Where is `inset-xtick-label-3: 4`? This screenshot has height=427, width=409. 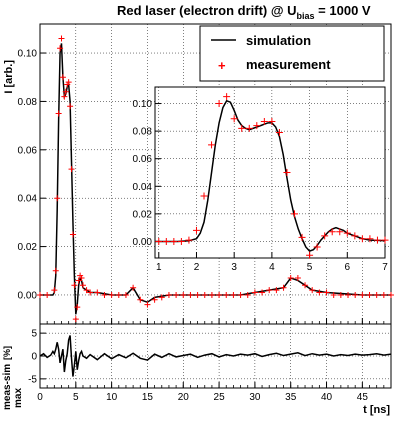 inset-xtick-label-3: 4 is located at coordinates (272, 267).